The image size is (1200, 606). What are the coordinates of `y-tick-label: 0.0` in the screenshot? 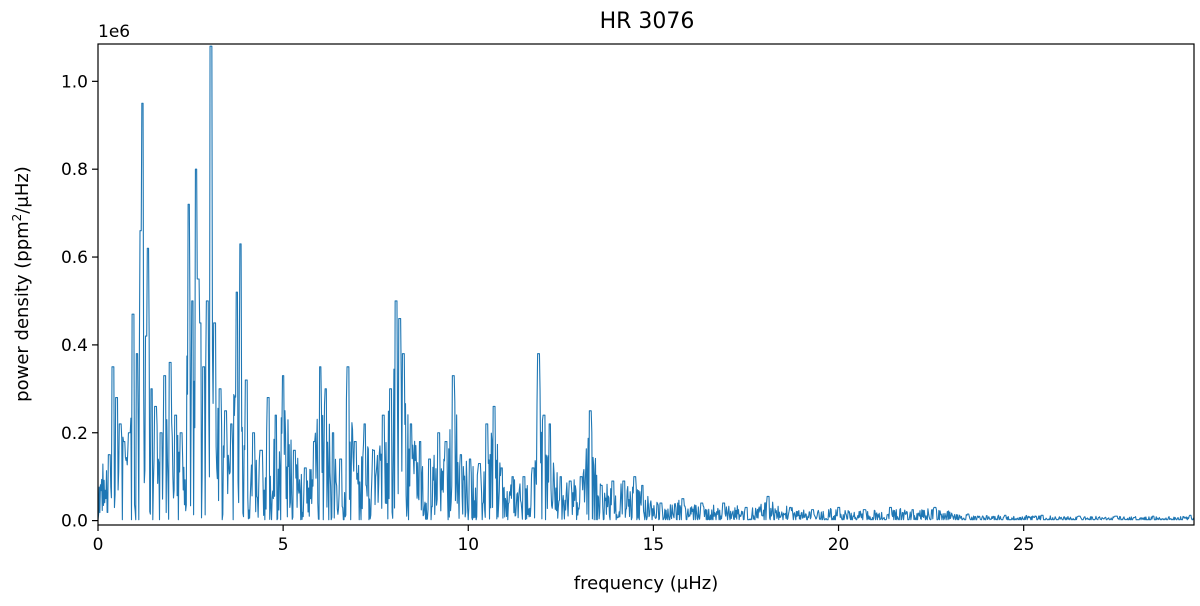 It's located at (74, 522).